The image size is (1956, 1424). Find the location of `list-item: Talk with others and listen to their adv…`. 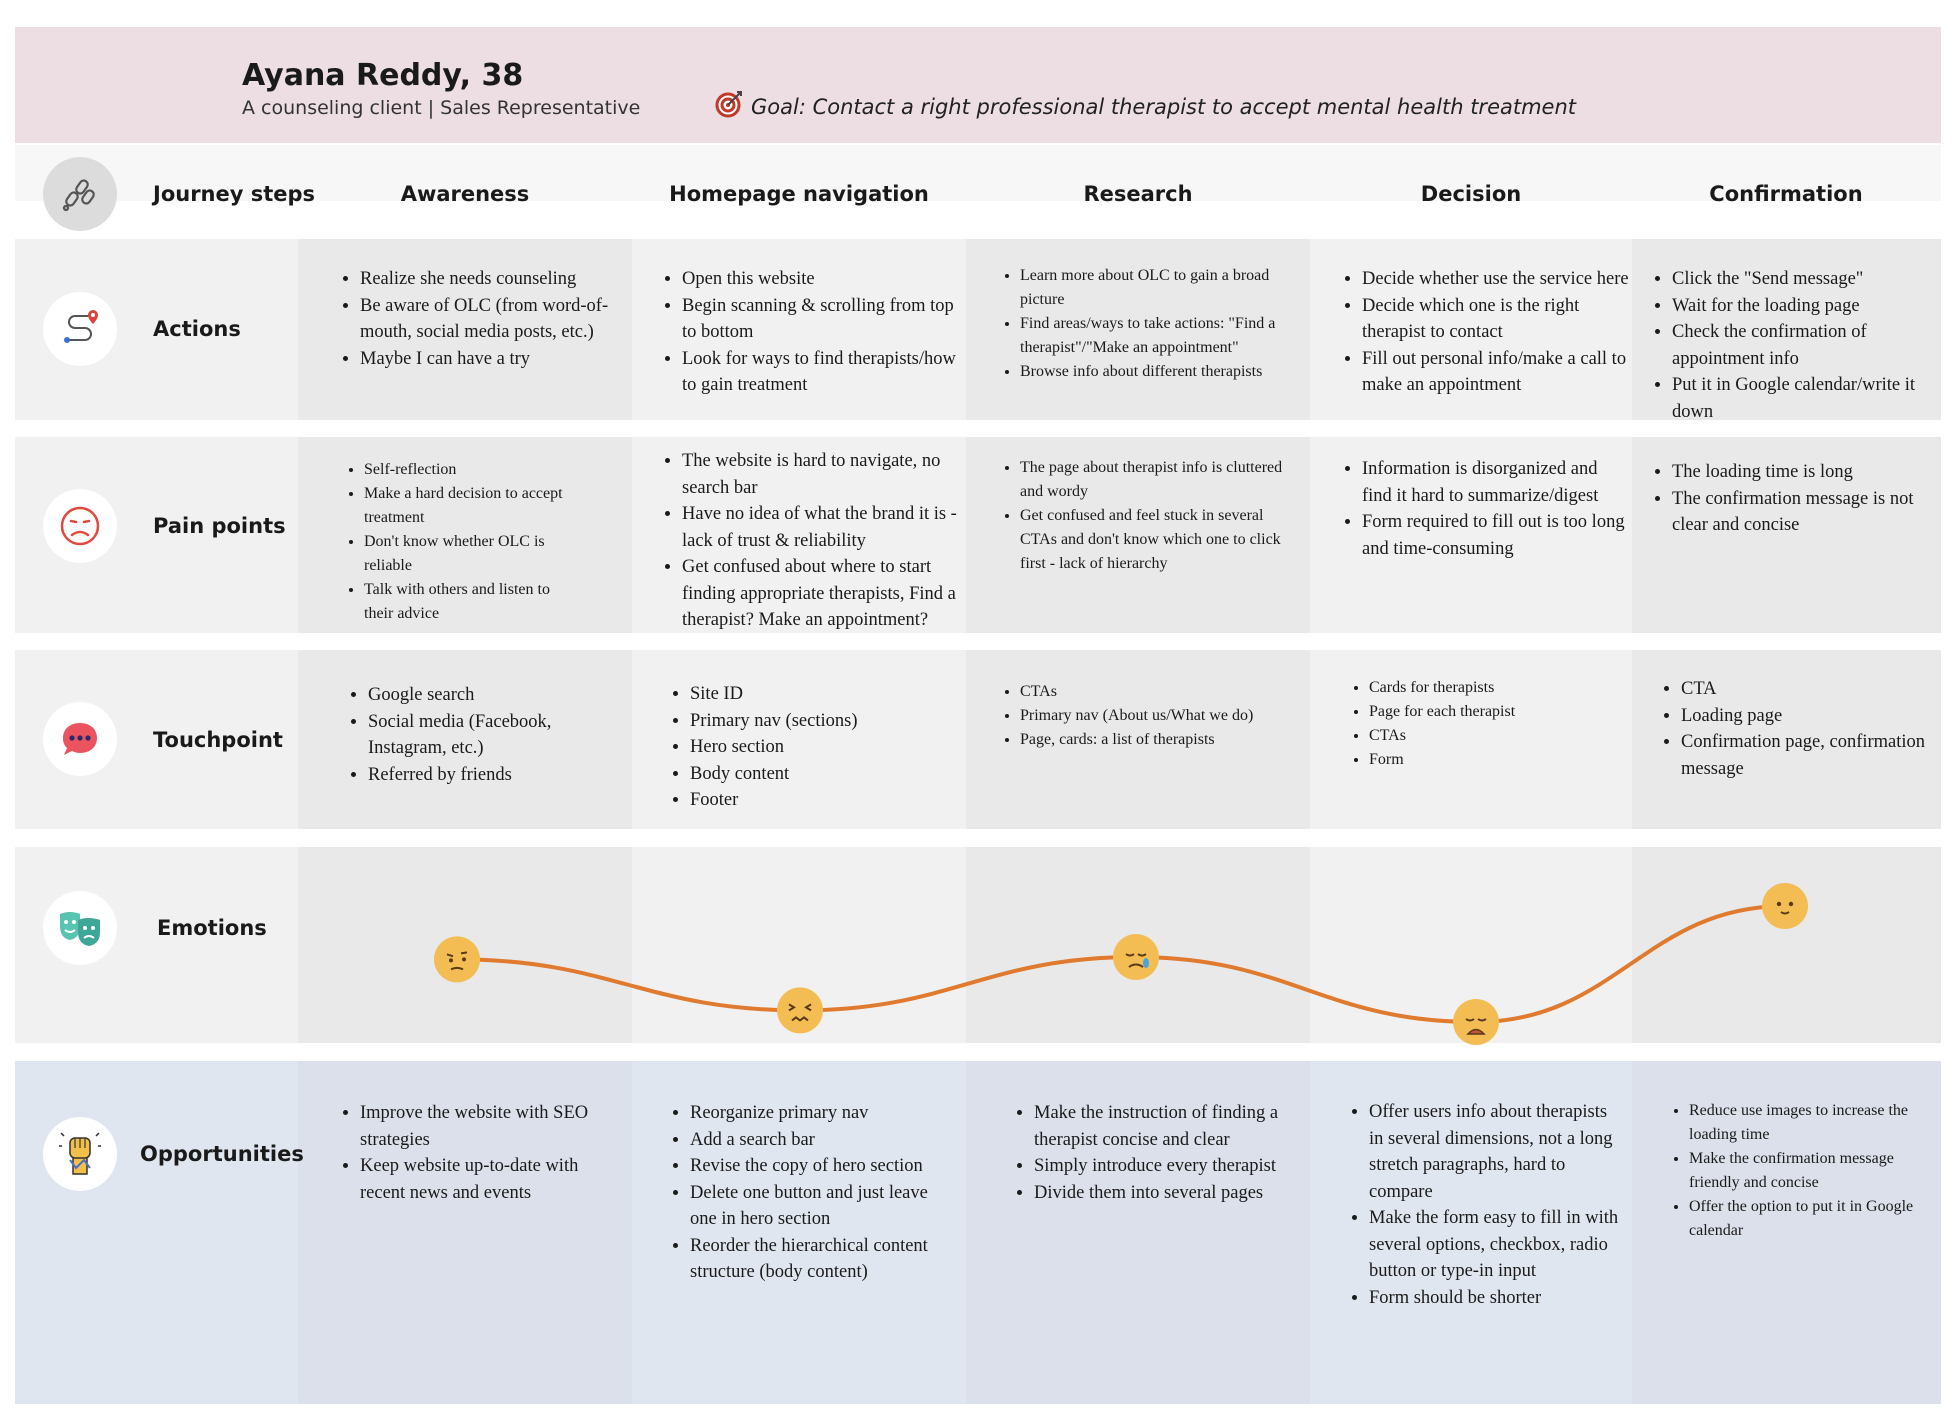

list-item: Talk with others and listen to their adv… is located at coordinates (473, 602).